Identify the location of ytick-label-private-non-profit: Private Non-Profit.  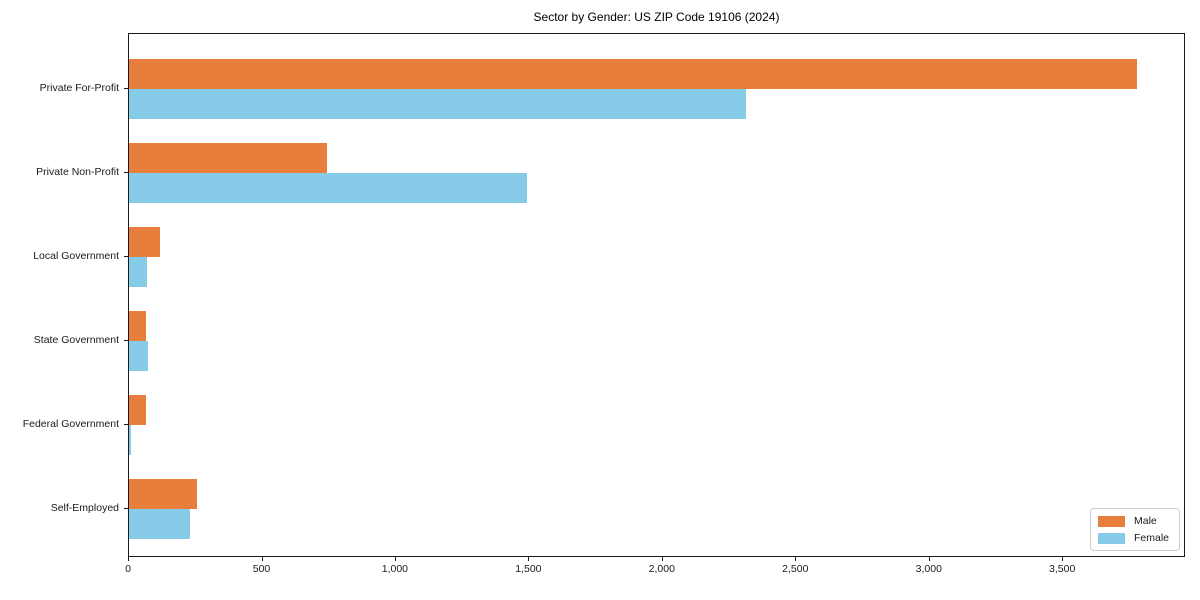
(77, 171).